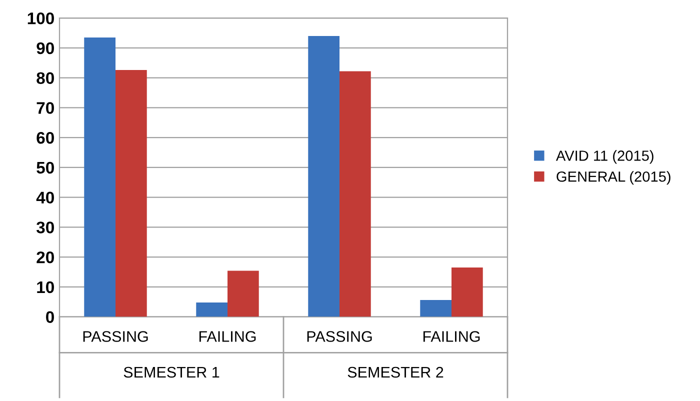  Describe the element at coordinates (613, 178) in the screenshot. I see `legend-label: GENERAL (2015)` at that location.